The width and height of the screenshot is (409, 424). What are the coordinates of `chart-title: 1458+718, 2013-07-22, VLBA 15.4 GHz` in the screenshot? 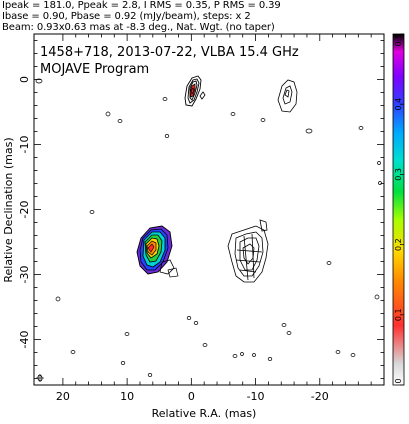 It's located at (169, 52).